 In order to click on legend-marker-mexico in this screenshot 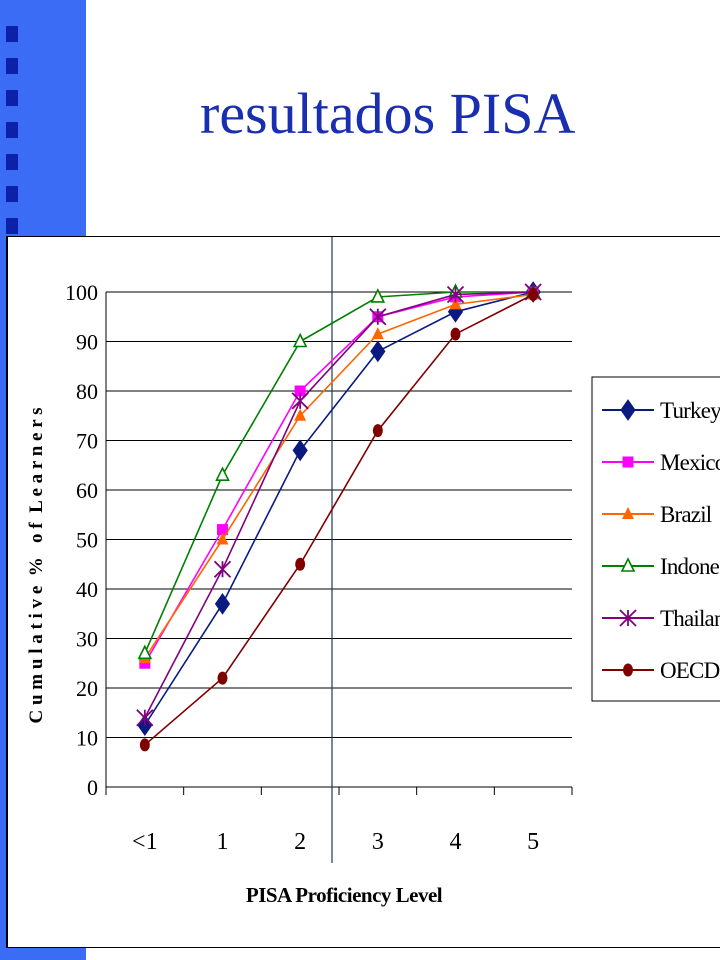, I will do `click(628, 462)`.